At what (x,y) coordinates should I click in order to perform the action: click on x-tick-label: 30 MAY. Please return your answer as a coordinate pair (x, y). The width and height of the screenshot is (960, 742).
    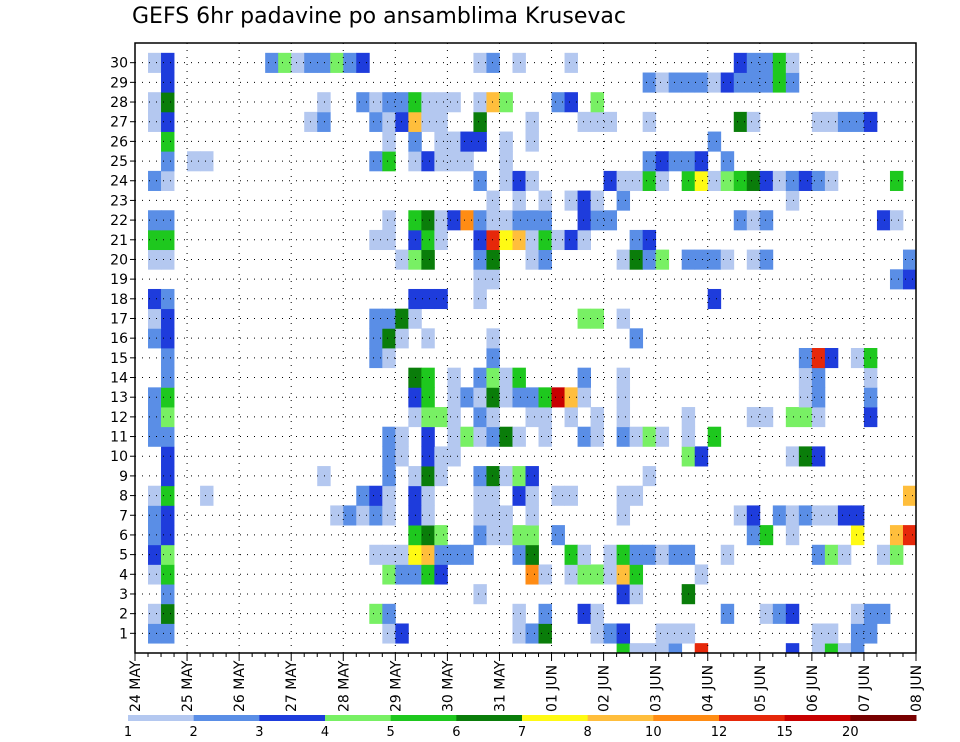
    Looking at the image, I should click on (448, 686).